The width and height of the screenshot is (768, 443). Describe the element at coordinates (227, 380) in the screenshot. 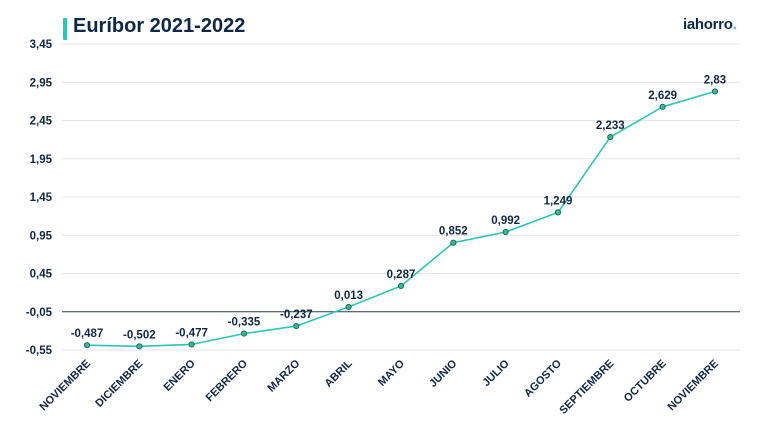

I see `x-tick-label: FEBRERO` at that location.